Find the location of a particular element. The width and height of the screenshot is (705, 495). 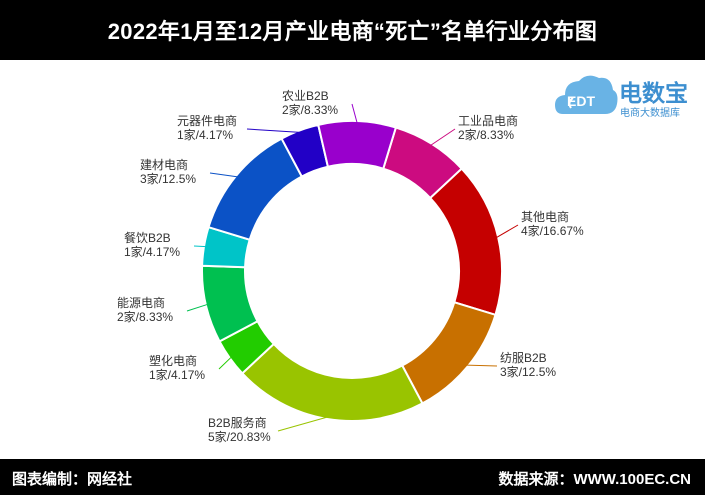

slice-name-label: B2B服务商 is located at coordinates (237, 422).